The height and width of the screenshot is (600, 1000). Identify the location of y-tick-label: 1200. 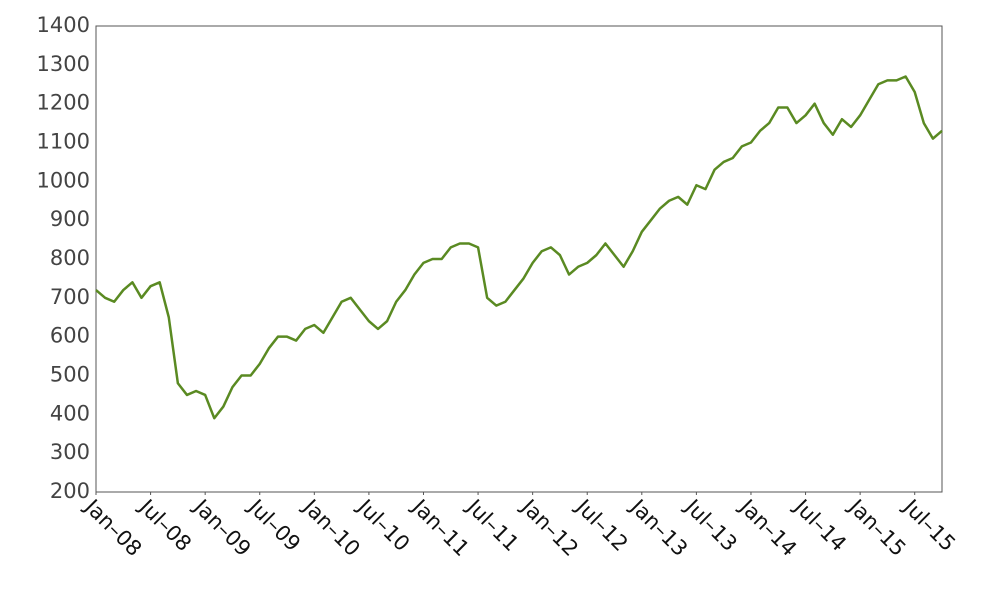
(63, 103).